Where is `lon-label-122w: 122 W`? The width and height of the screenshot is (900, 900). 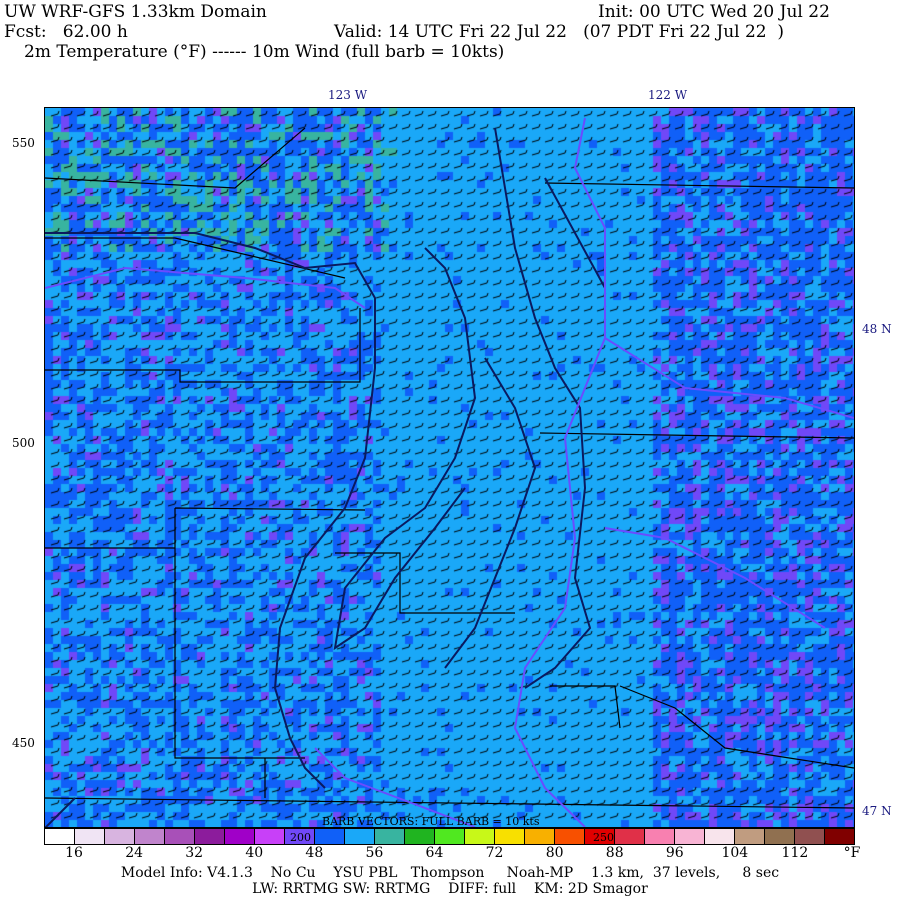 lon-label-122w: 122 W is located at coordinates (668, 95).